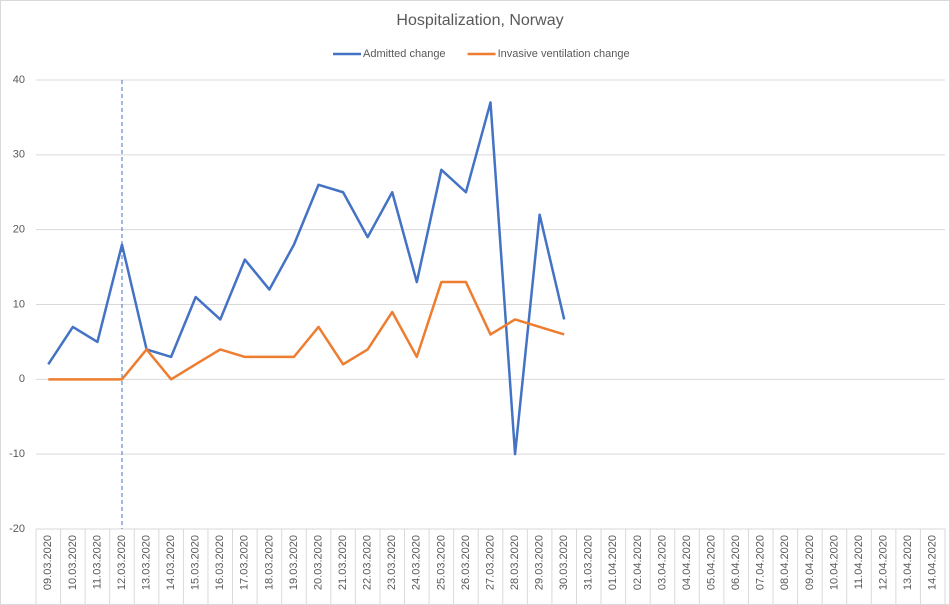 This screenshot has width=950, height=605. I want to click on y-tick-label: 30, so click(19, 155).